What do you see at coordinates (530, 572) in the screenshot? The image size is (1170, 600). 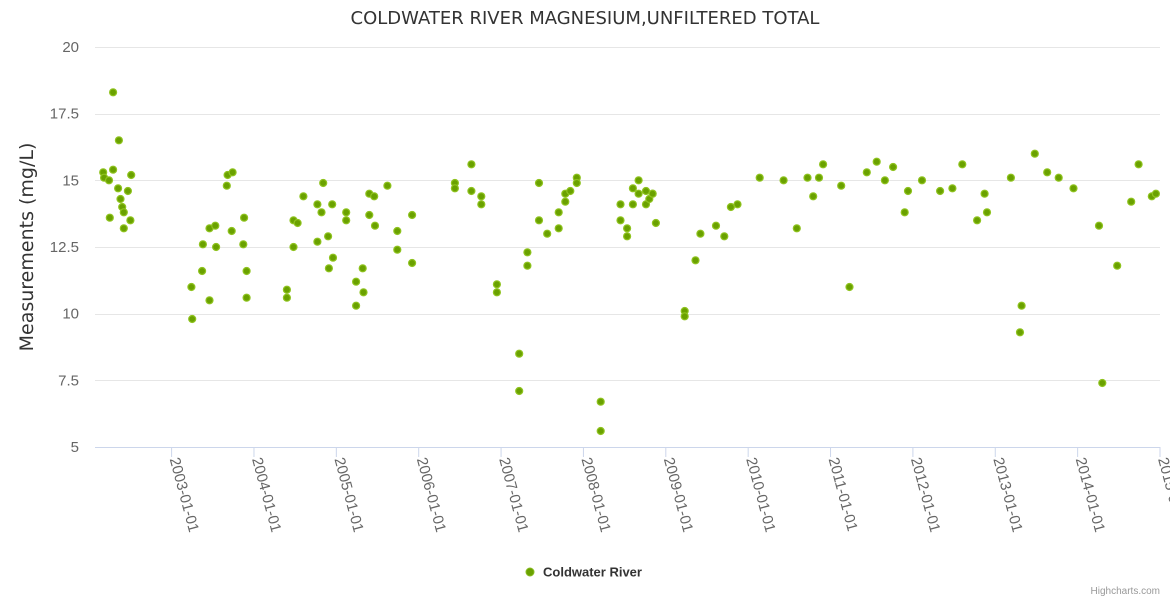 I see `legend-marker` at bounding box center [530, 572].